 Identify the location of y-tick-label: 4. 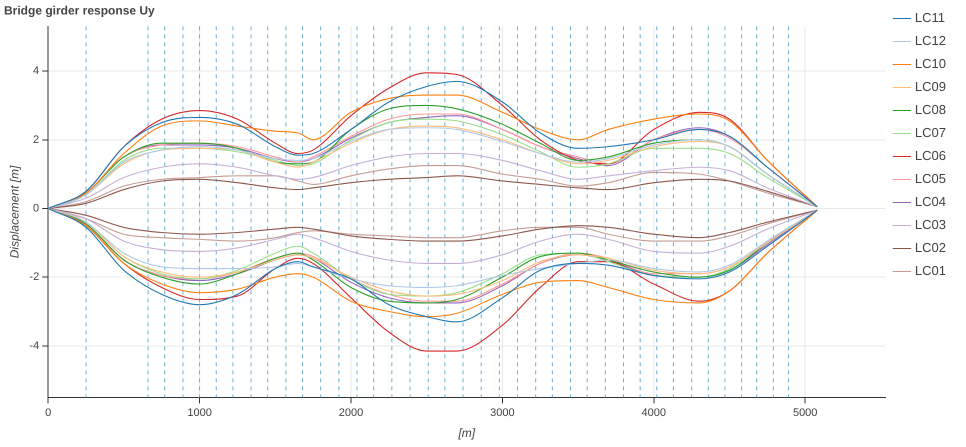
(36, 71).